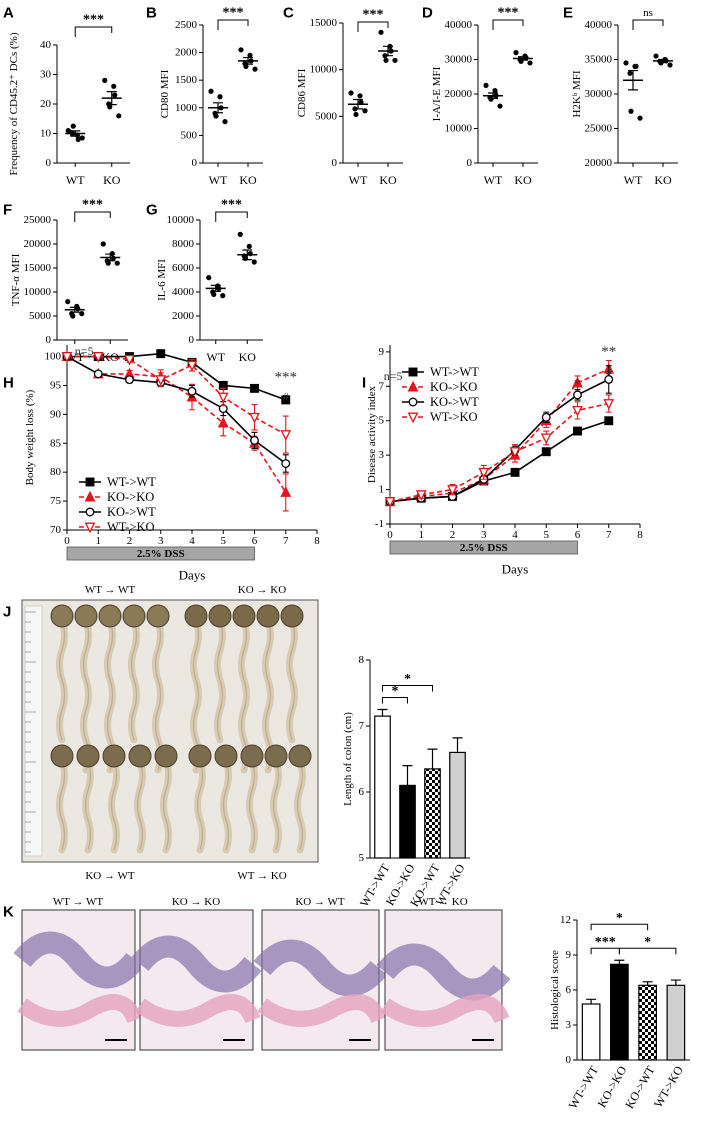 The width and height of the screenshot is (705, 1123). Describe the element at coordinates (56, 472) in the screenshot. I see `y-tick-label: 80` at that location.